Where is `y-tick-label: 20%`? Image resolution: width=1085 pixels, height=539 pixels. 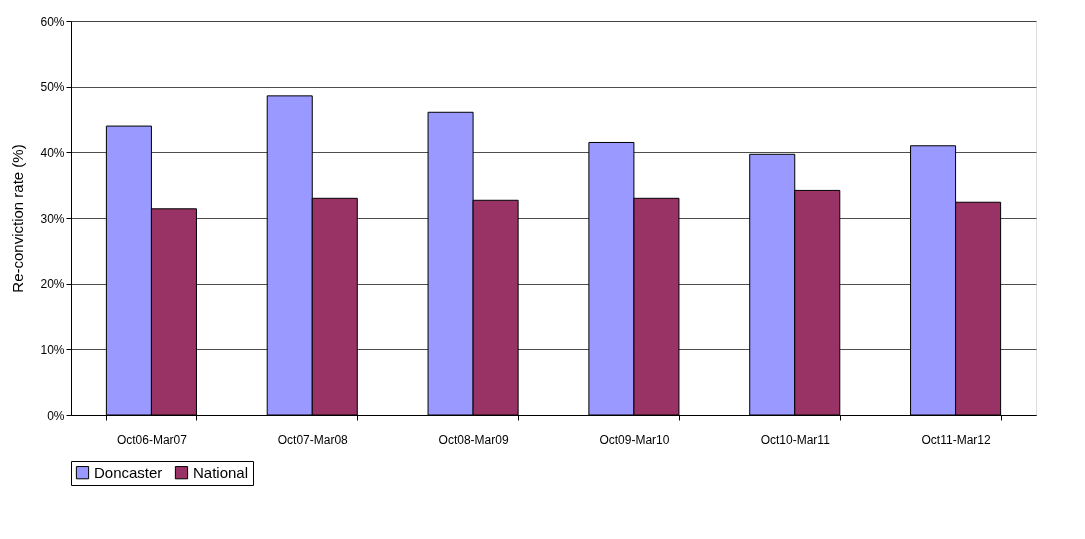
y-tick-label: 20% is located at coordinates (52, 284).